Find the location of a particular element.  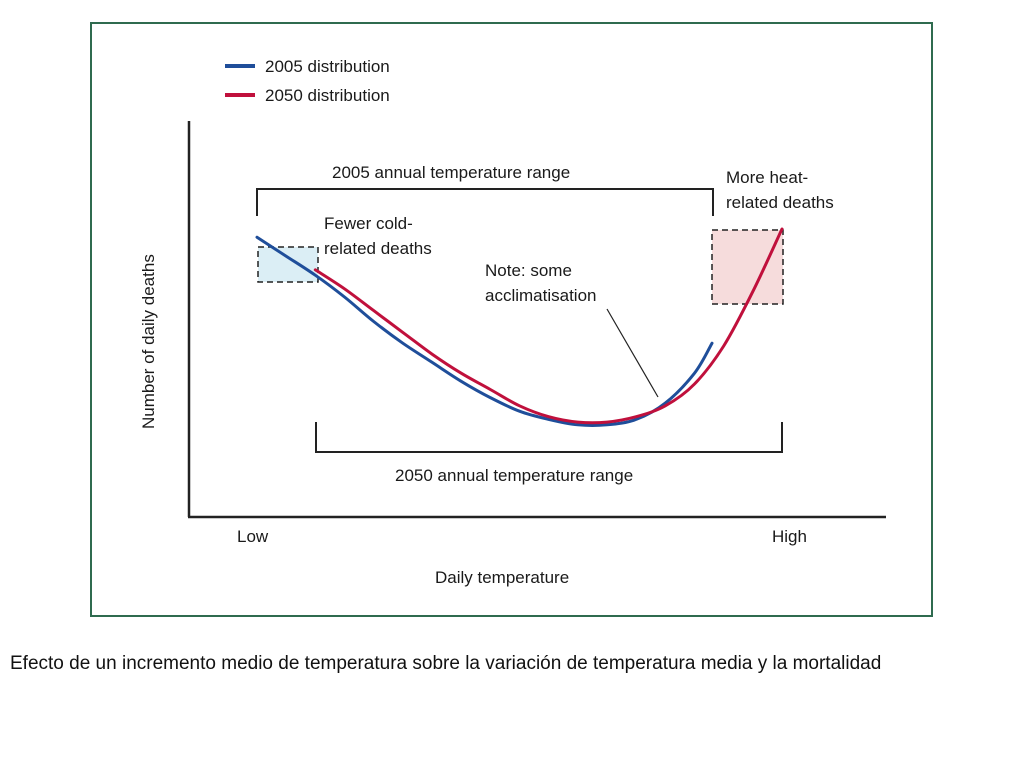

series-2005-line is located at coordinates (484, 331).